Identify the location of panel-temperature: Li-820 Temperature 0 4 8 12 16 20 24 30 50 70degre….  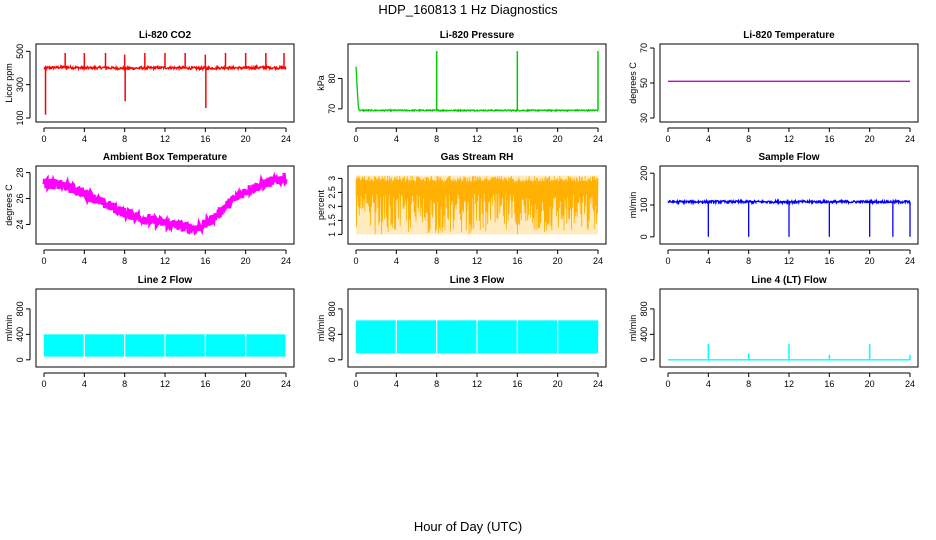
(773, 87).